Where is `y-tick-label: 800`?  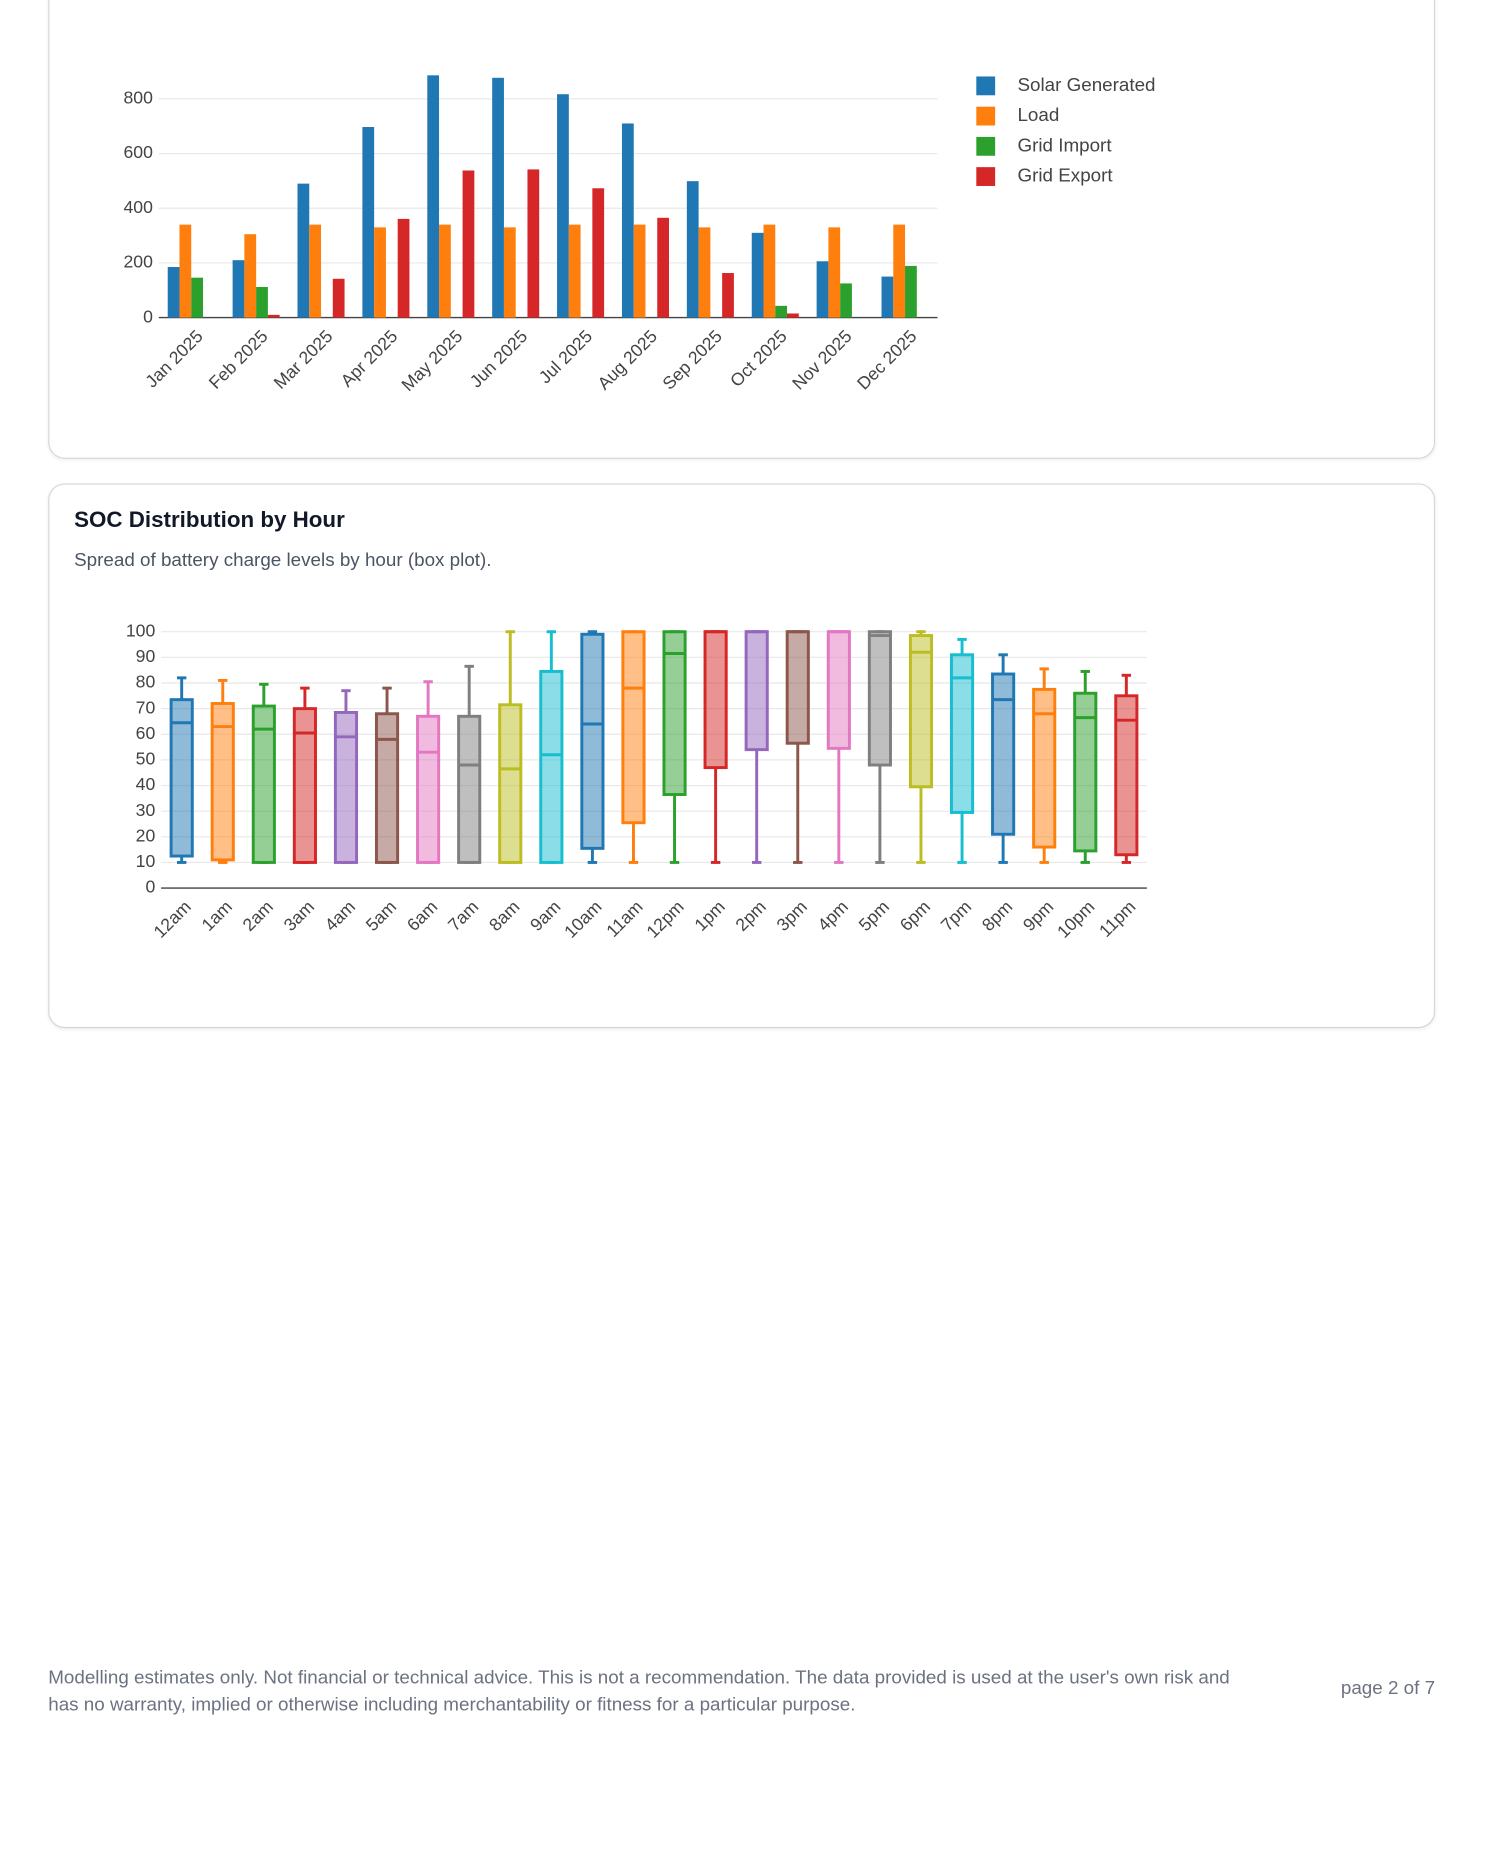
y-tick-label: 800 is located at coordinates (138, 98).